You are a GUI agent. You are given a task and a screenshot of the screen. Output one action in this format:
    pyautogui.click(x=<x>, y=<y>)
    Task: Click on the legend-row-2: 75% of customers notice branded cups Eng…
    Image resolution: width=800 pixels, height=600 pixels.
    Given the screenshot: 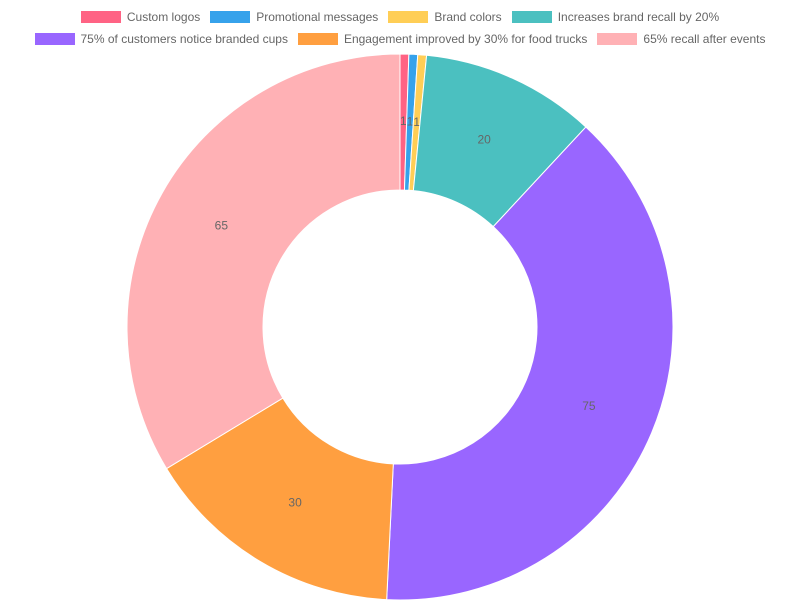 What is the action you would take?
    pyautogui.click(x=400, y=39)
    